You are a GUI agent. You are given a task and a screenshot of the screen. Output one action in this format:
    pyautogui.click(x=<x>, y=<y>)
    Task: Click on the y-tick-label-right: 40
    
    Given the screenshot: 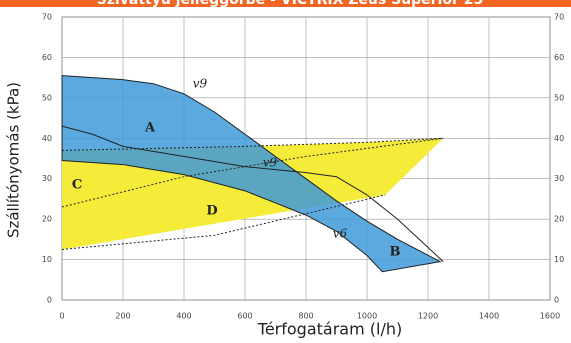 What is the action you would take?
    pyautogui.click(x=559, y=138)
    